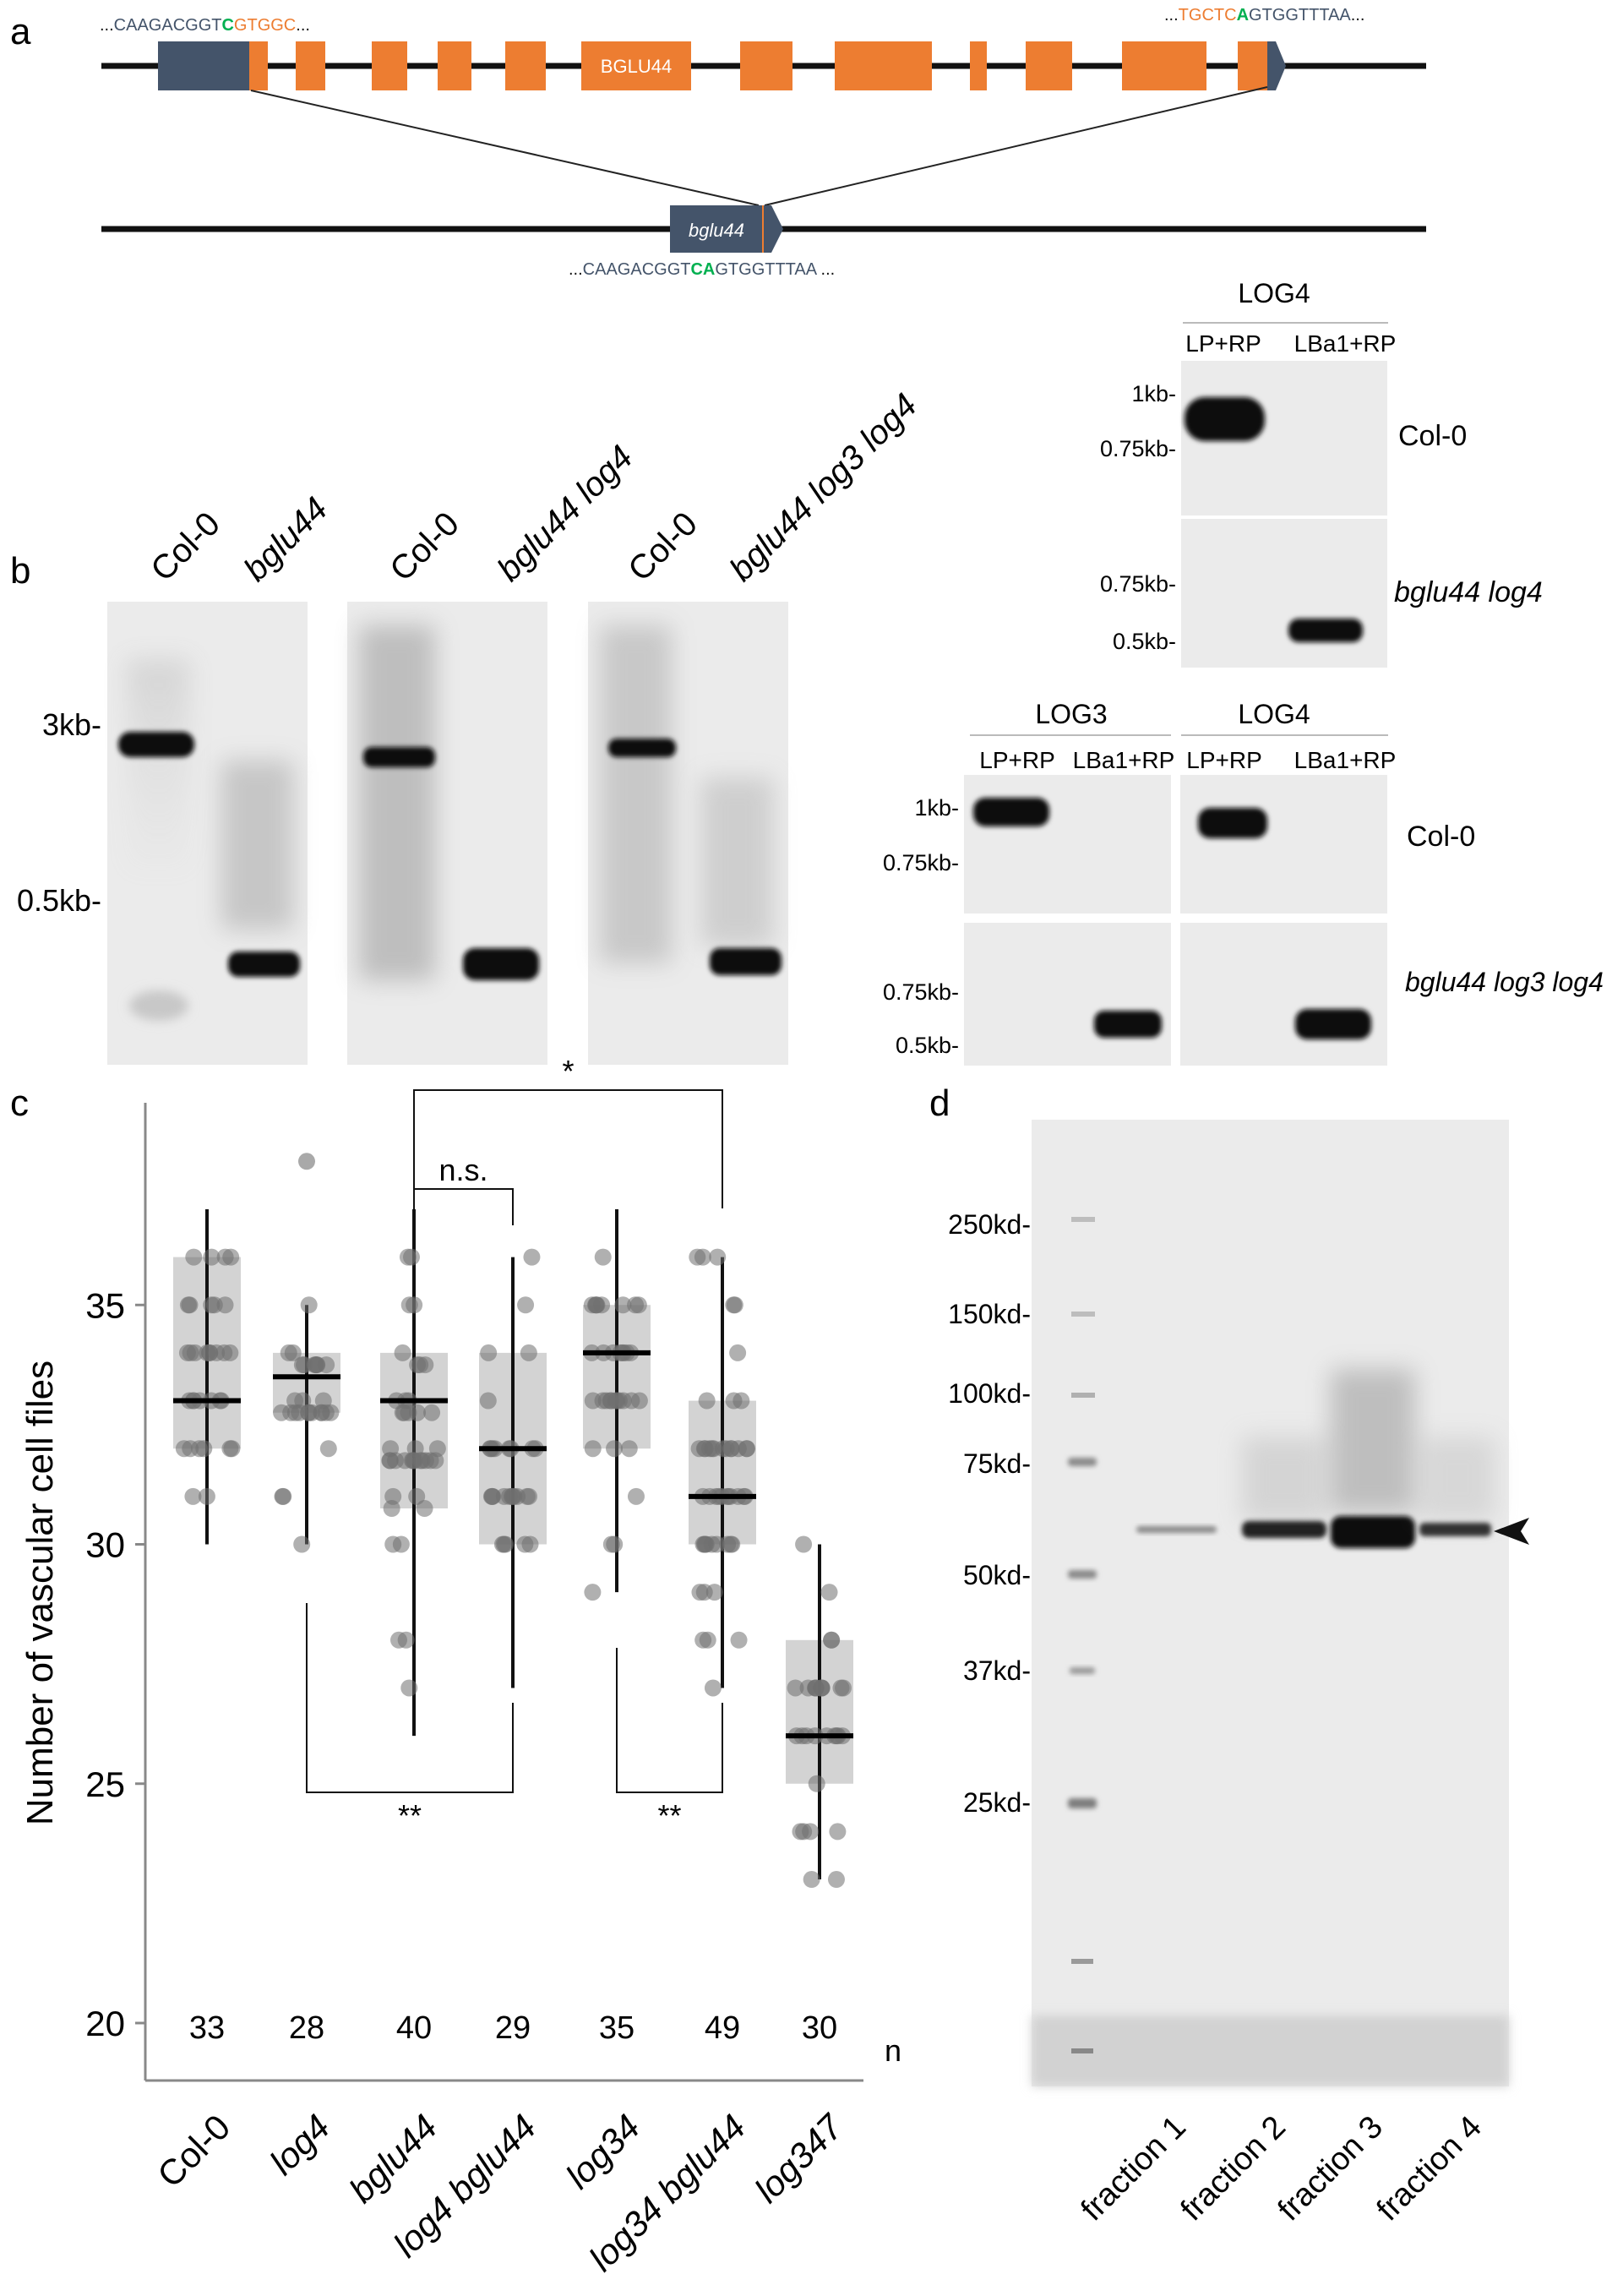  What do you see at coordinates (1138, 448) in the screenshot?
I see `log4-marker-0.75kb: 0.75kb-` at bounding box center [1138, 448].